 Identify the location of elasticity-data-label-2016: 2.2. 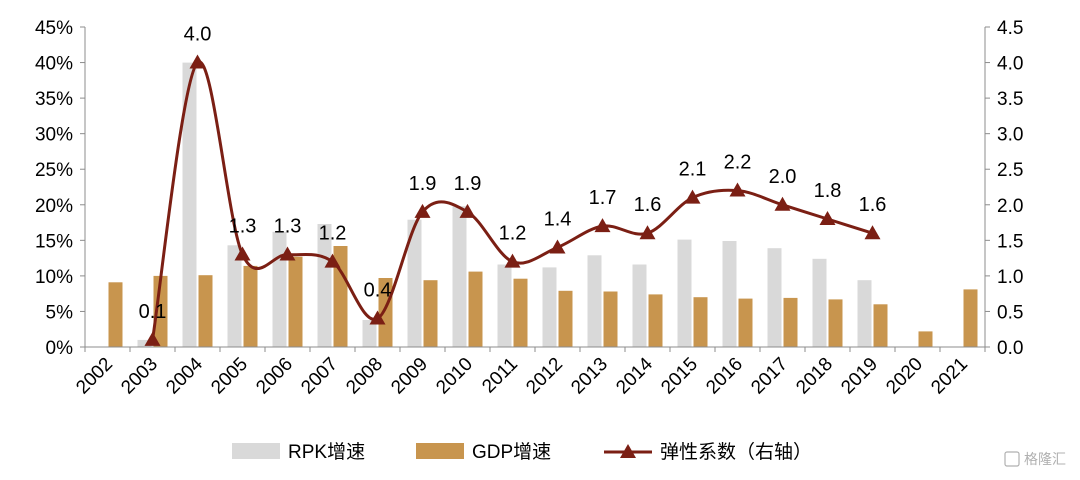
(738, 163).